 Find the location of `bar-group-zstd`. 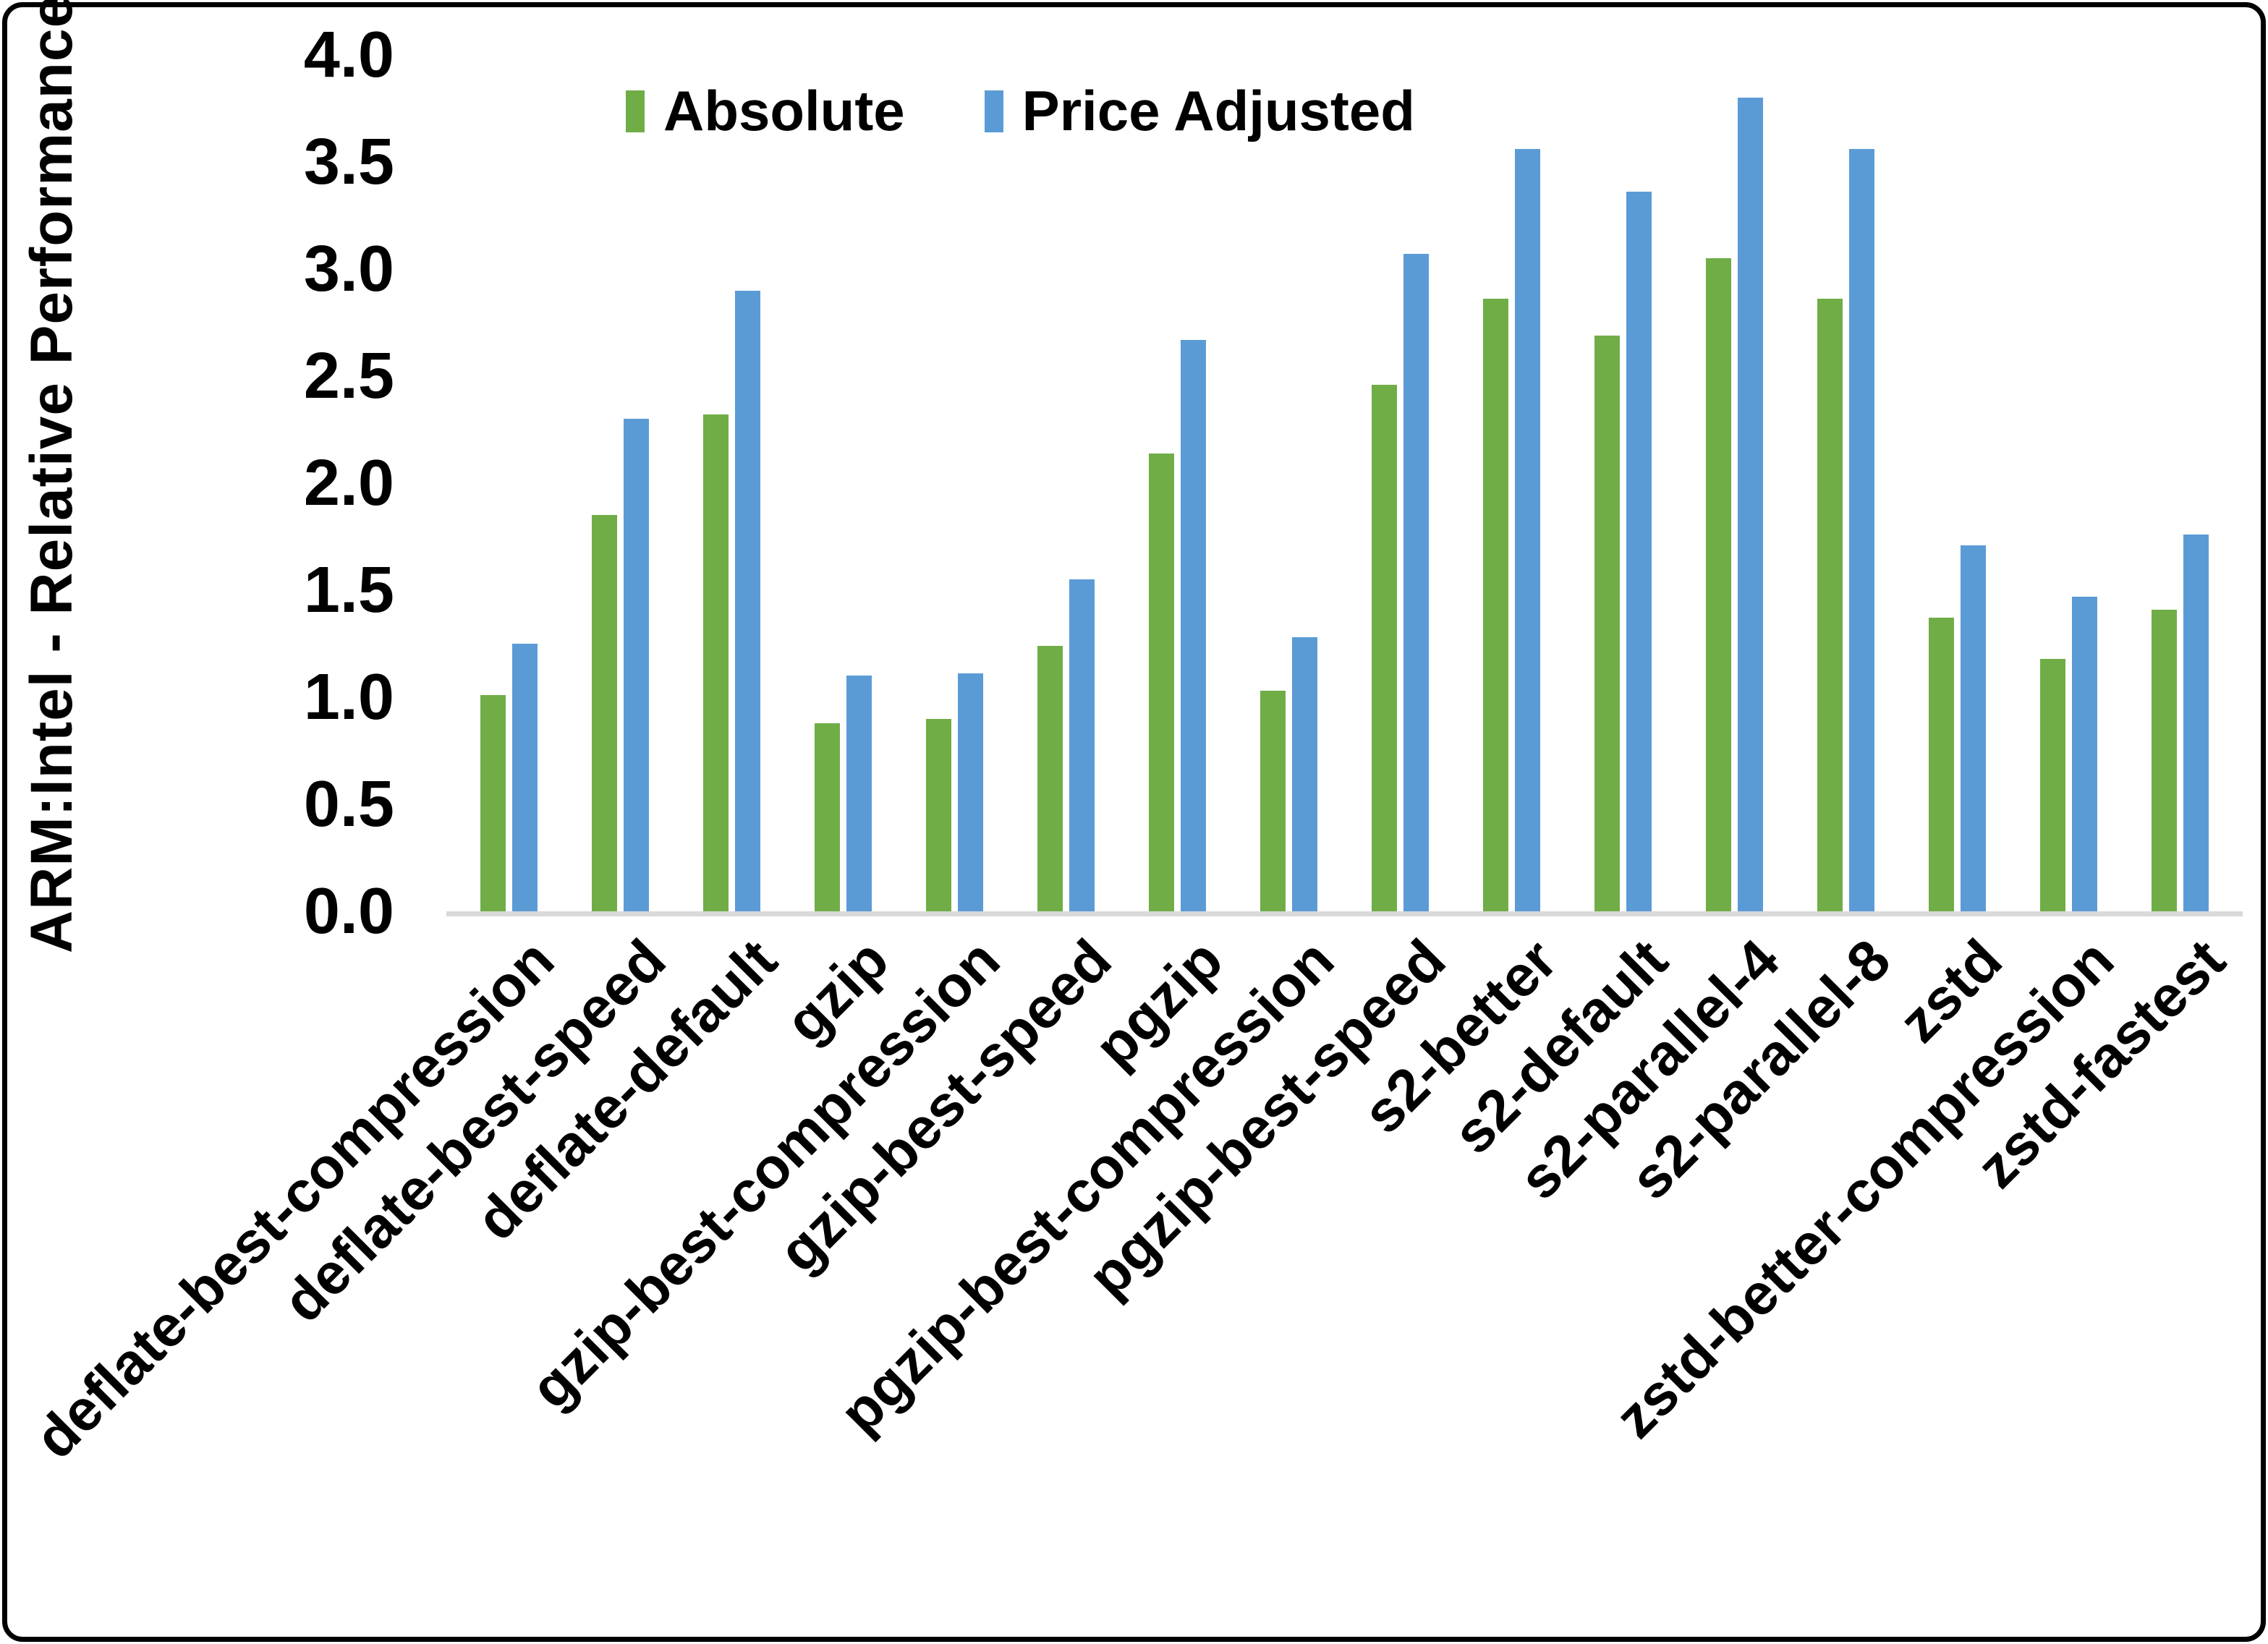

bar-group-zstd is located at coordinates (1957, 483).